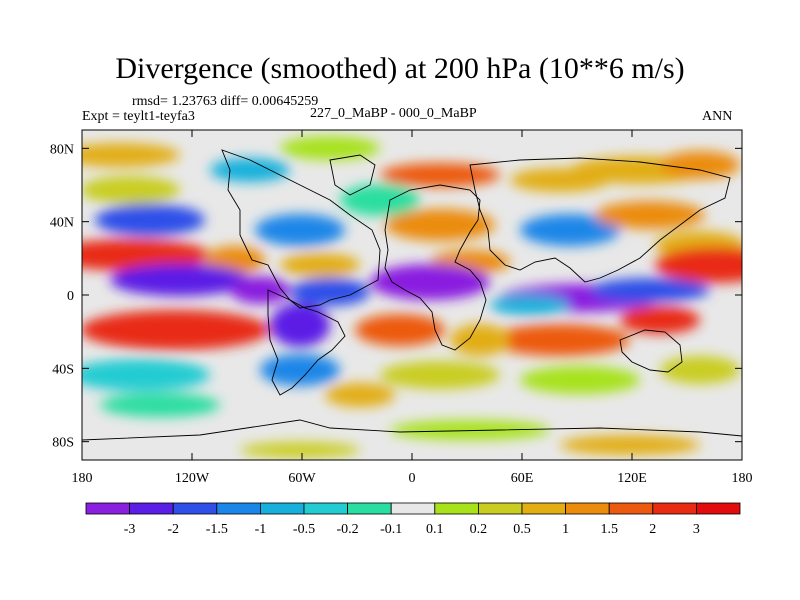 This screenshot has width=800, height=600. What do you see at coordinates (412, 430) in the screenshot?
I see `antarctica-coast` at bounding box center [412, 430].